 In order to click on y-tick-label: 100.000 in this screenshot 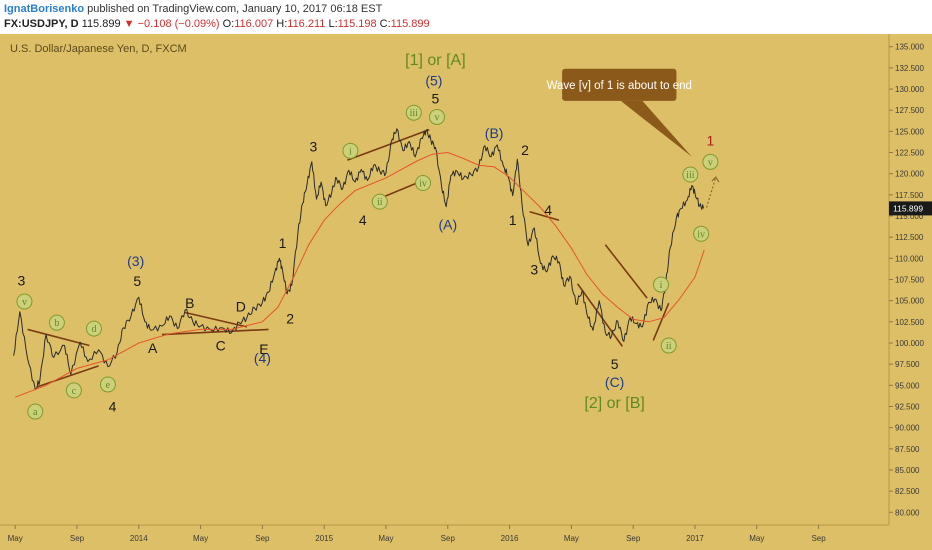, I will do `click(909, 343)`.